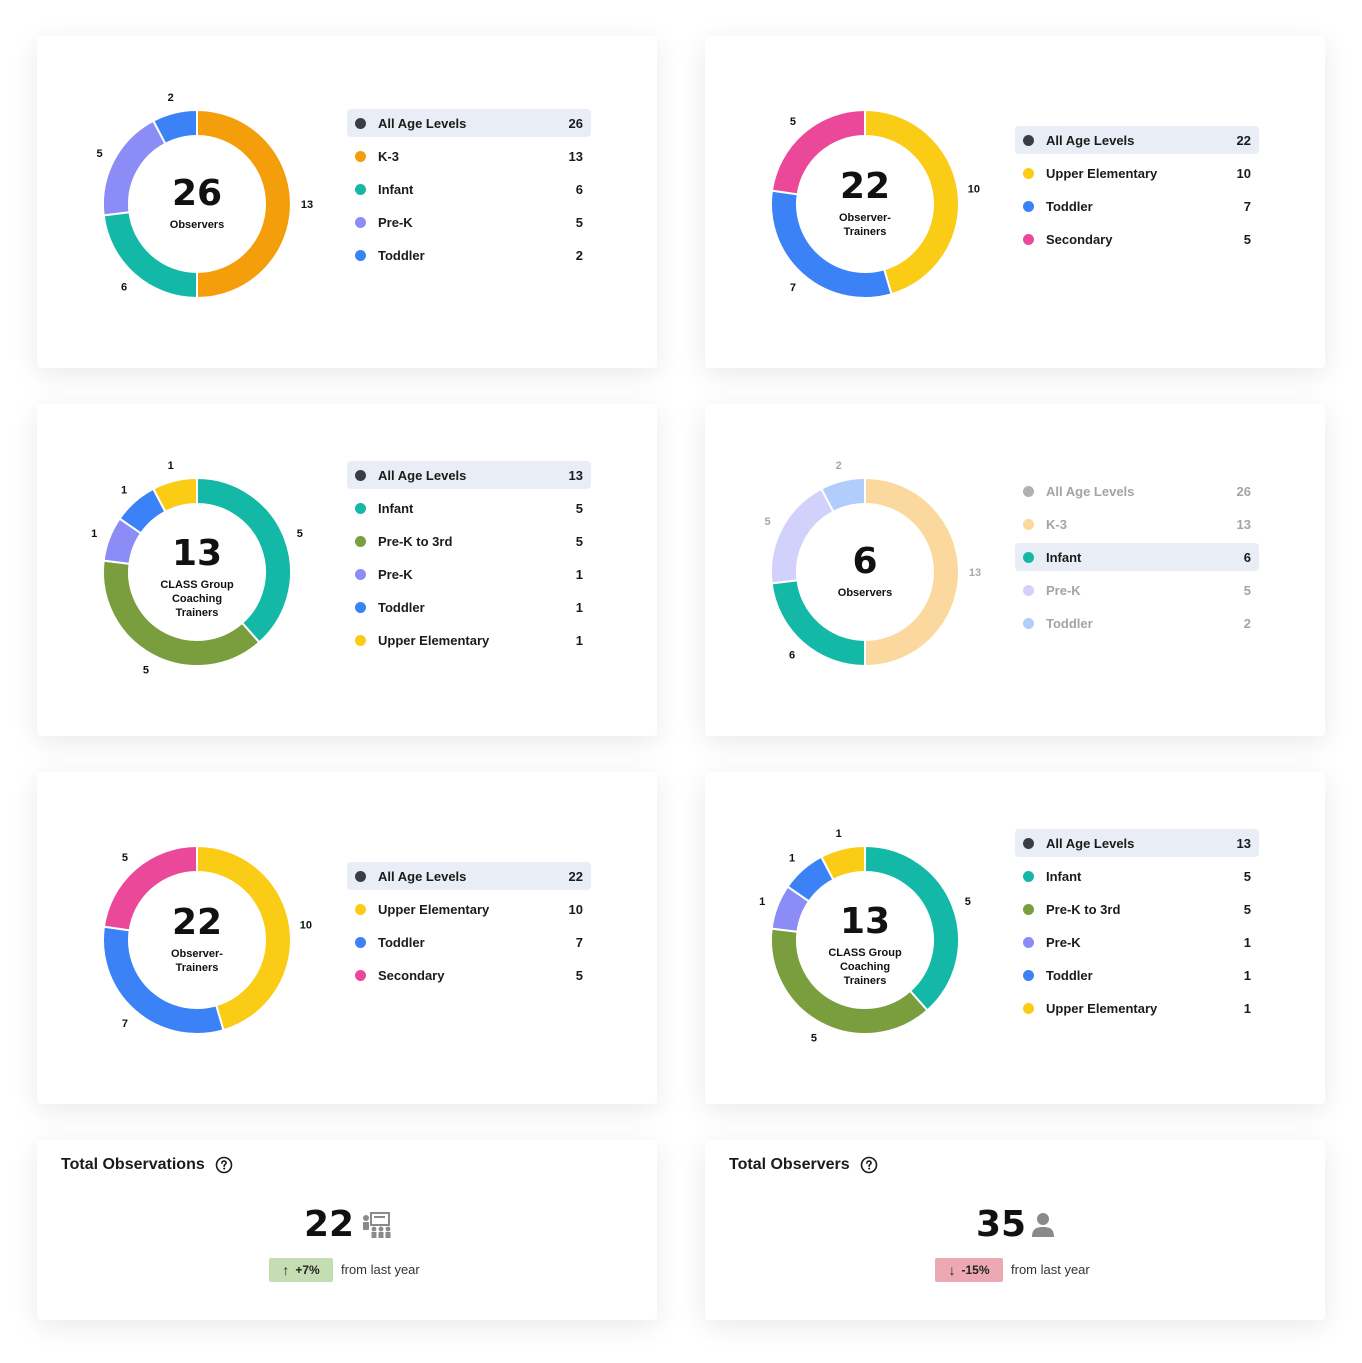 Image resolution: width=1362 pixels, height=1363 pixels. Describe the element at coordinates (1243, 491) in the screenshot. I see `legend-value: 26` at that location.